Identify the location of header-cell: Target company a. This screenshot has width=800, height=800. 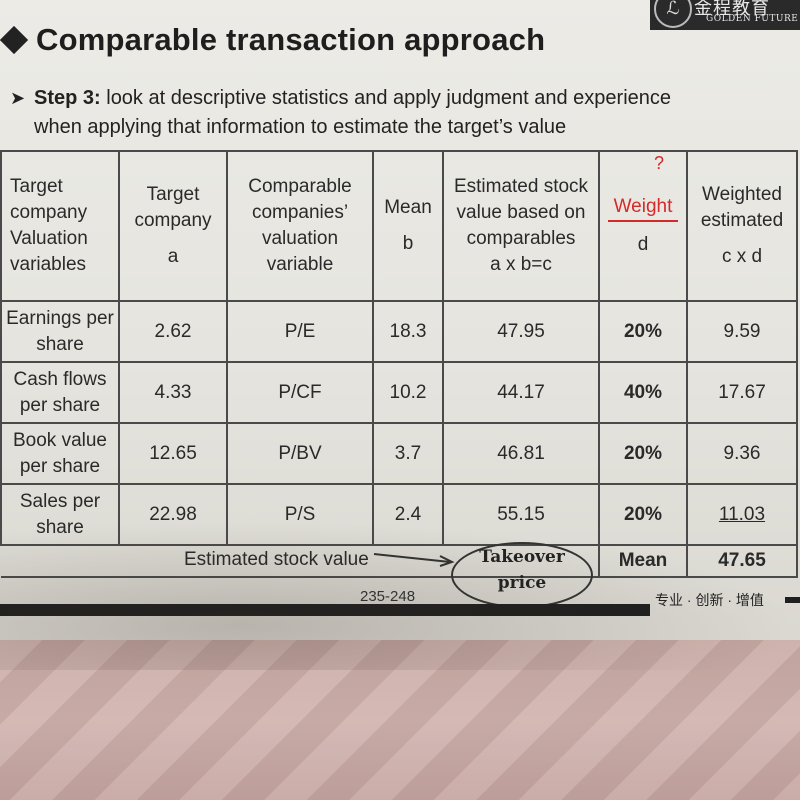
(173, 226).